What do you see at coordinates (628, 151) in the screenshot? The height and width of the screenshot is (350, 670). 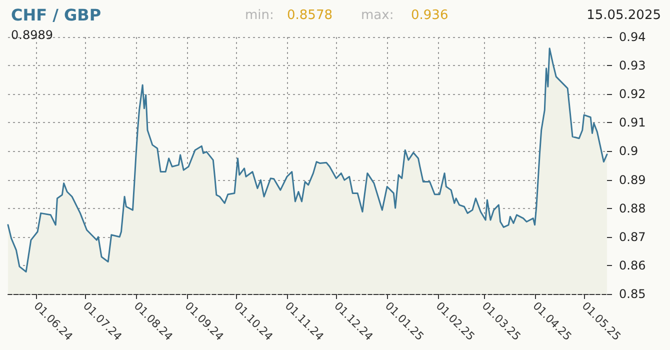 I see `y-tick-label: 0.9` at bounding box center [628, 151].